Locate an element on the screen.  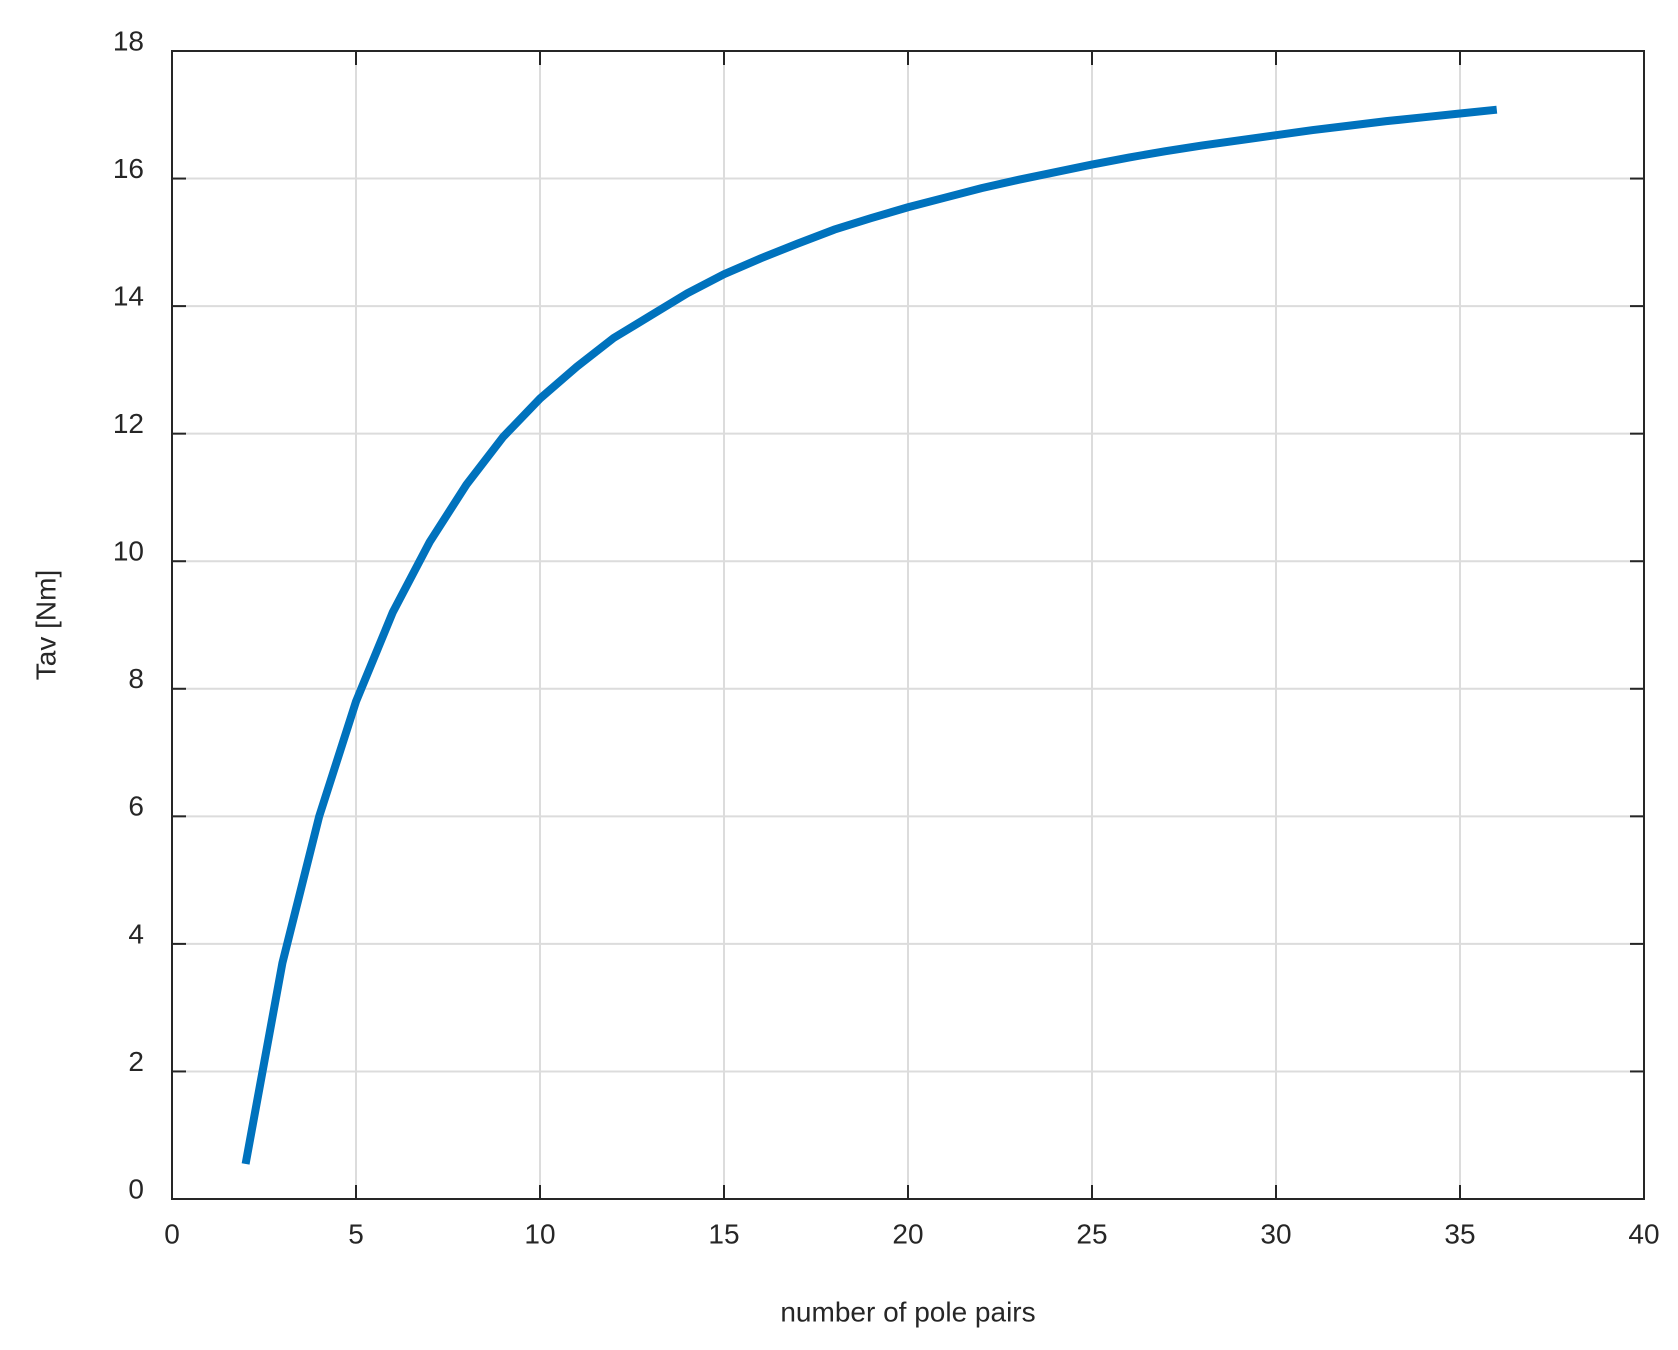
x-tick-label: 20 is located at coordinates (907, 1233).